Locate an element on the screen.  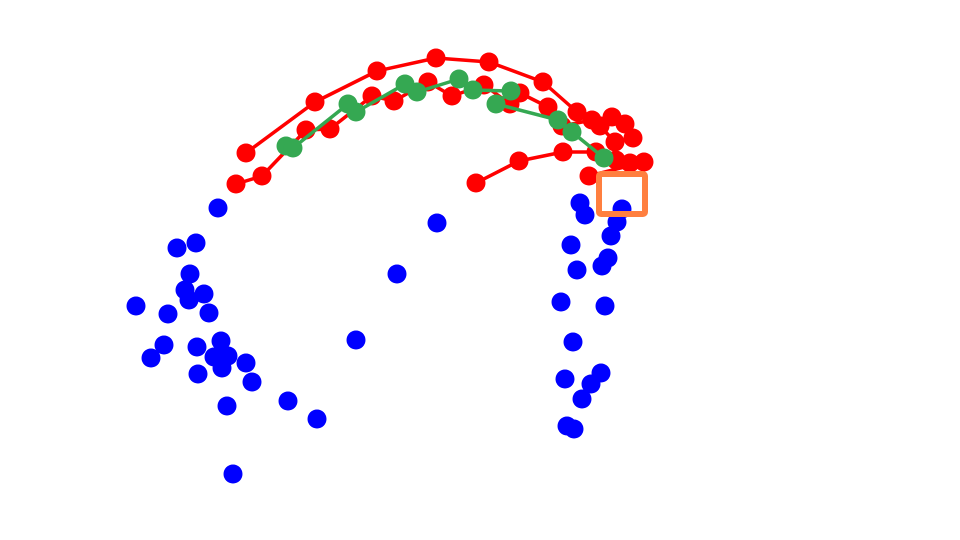
trajectory-3-markers is located at coordinates (560, 167).